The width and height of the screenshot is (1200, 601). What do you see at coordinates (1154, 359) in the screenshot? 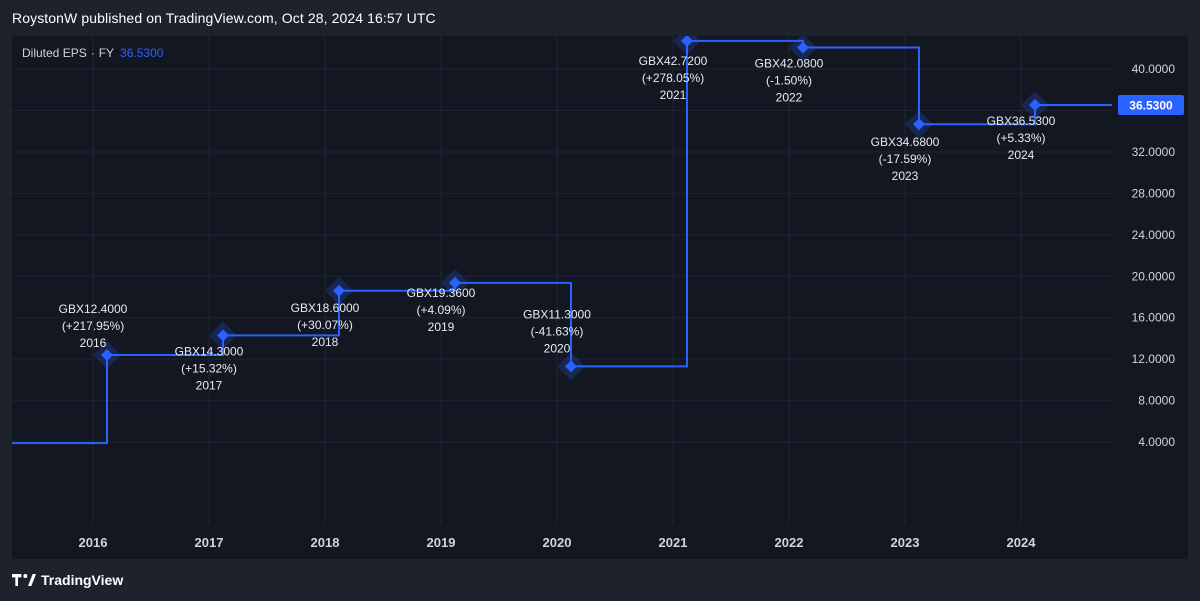
I see `y-tick-label: 12.0000` at bounding box center [1154, 359].